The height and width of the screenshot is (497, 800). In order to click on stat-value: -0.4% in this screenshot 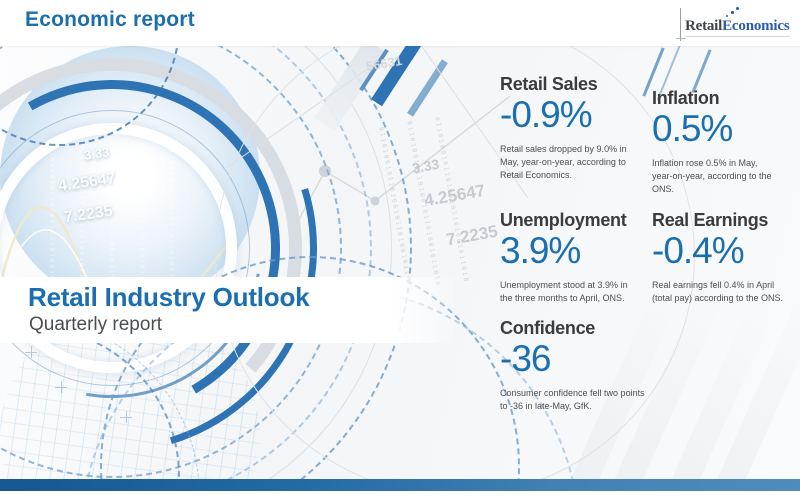, I will do `click(698, 250)`.